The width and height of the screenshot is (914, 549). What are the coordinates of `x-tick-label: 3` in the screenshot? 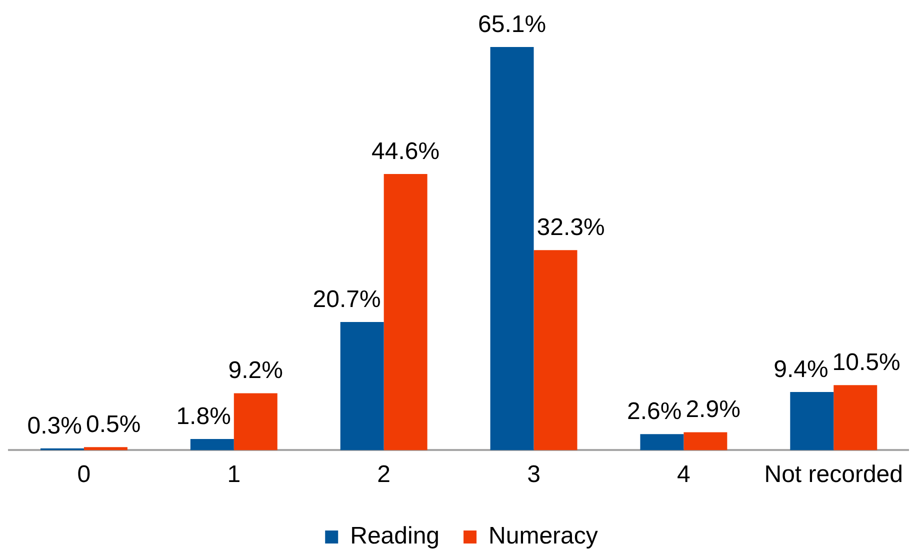 It's located at (533, 474).